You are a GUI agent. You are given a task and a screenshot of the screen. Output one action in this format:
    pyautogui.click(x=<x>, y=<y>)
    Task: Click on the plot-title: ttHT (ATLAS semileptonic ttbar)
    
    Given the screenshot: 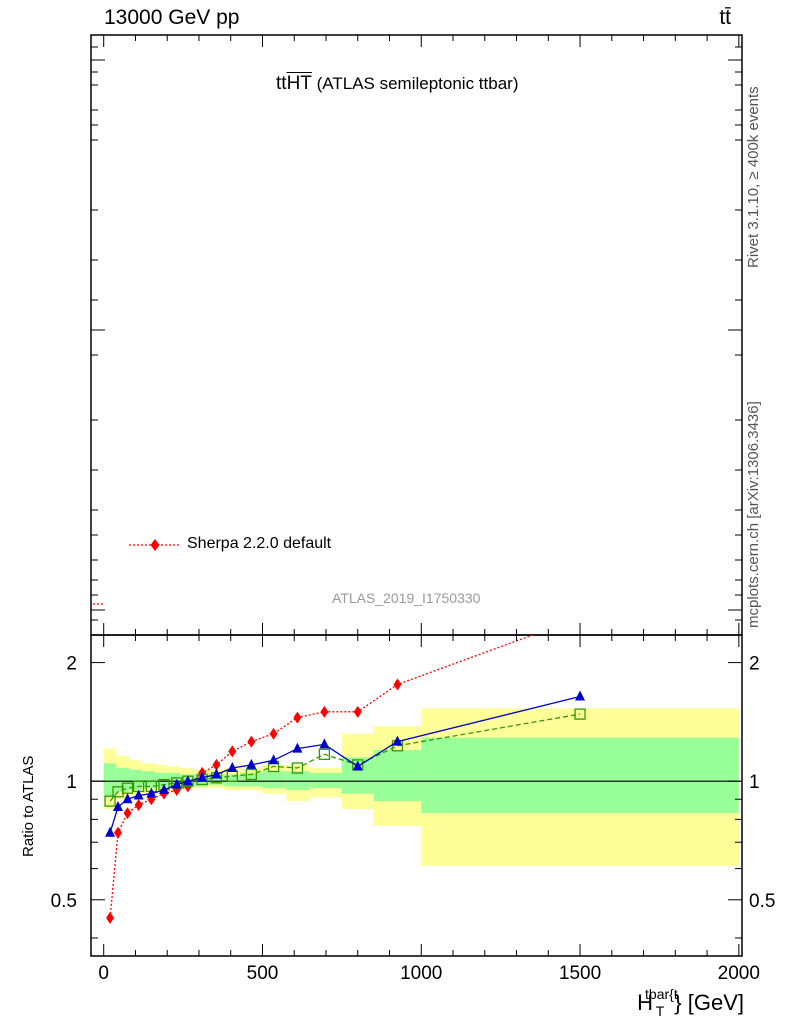 What is the action you would take?
    pyautogui.click(x=397, y=84)
    